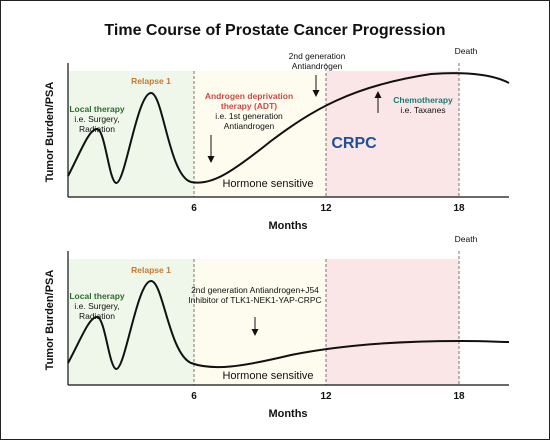  Describe the element at coordinates (267, 184) in the screenshot. I see `label-hormone-sensitive-top: Hormone sensitive` at that location.